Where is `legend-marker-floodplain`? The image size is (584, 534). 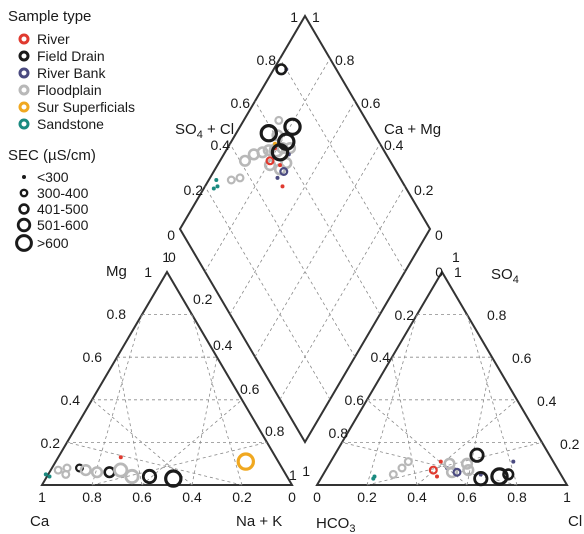
legend-marker-floodplain is located at coordinates (24, 90).